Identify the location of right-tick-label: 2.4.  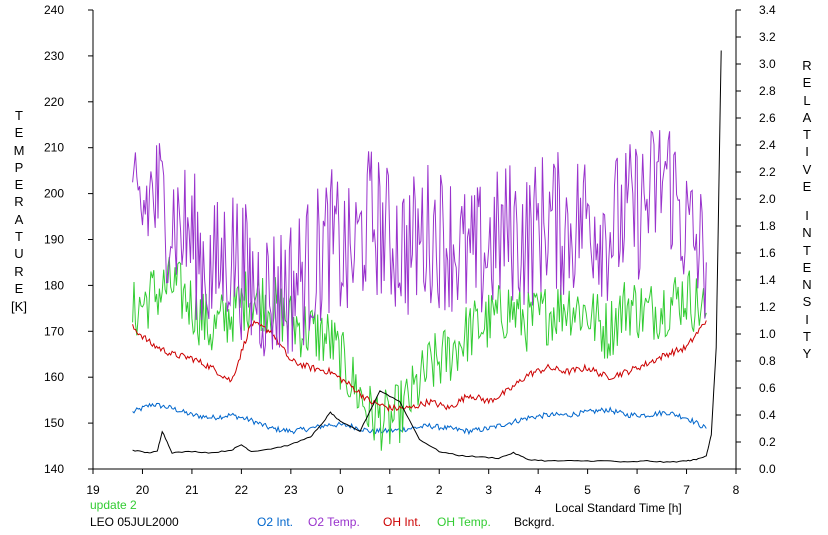
(767, 145).